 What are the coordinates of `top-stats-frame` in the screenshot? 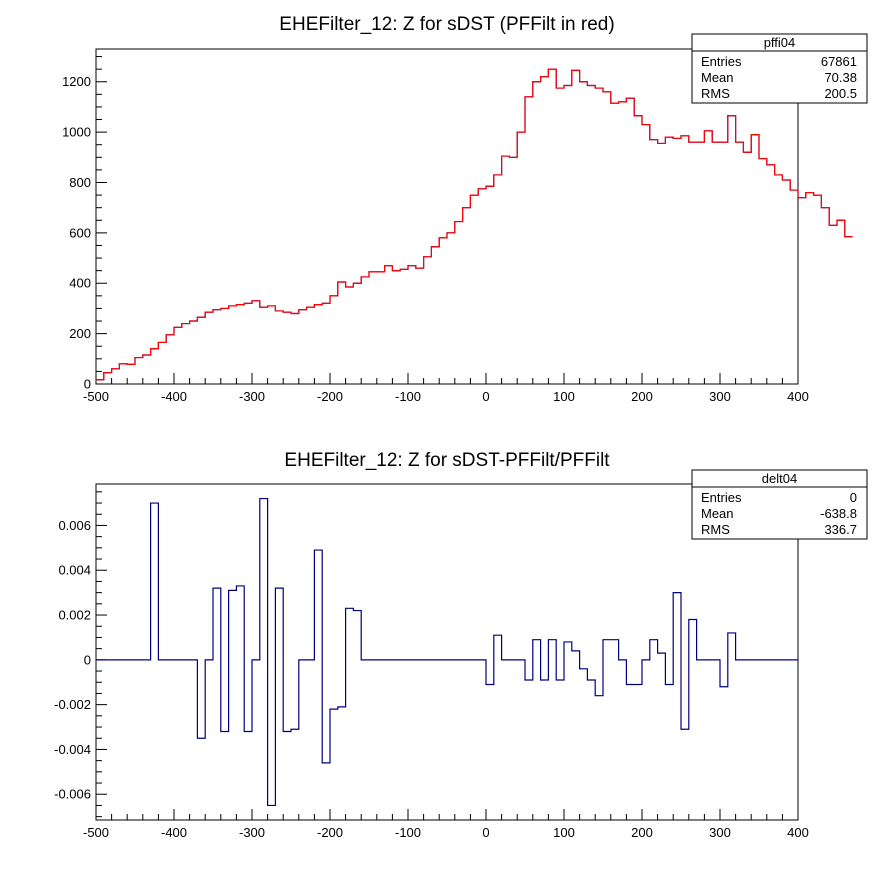 It's located at (779, 68).